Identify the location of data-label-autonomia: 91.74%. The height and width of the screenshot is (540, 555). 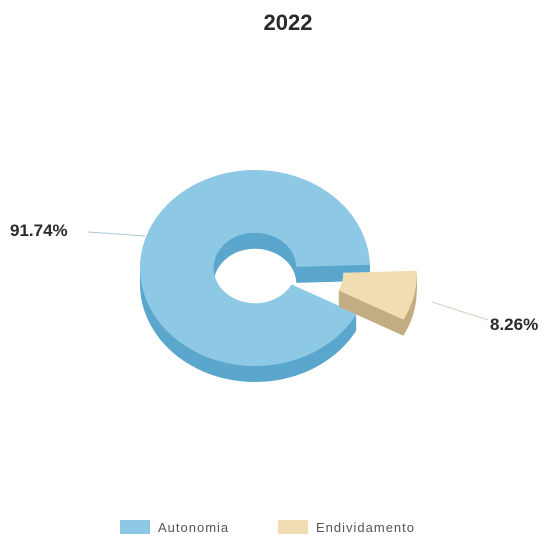
(39, 230).